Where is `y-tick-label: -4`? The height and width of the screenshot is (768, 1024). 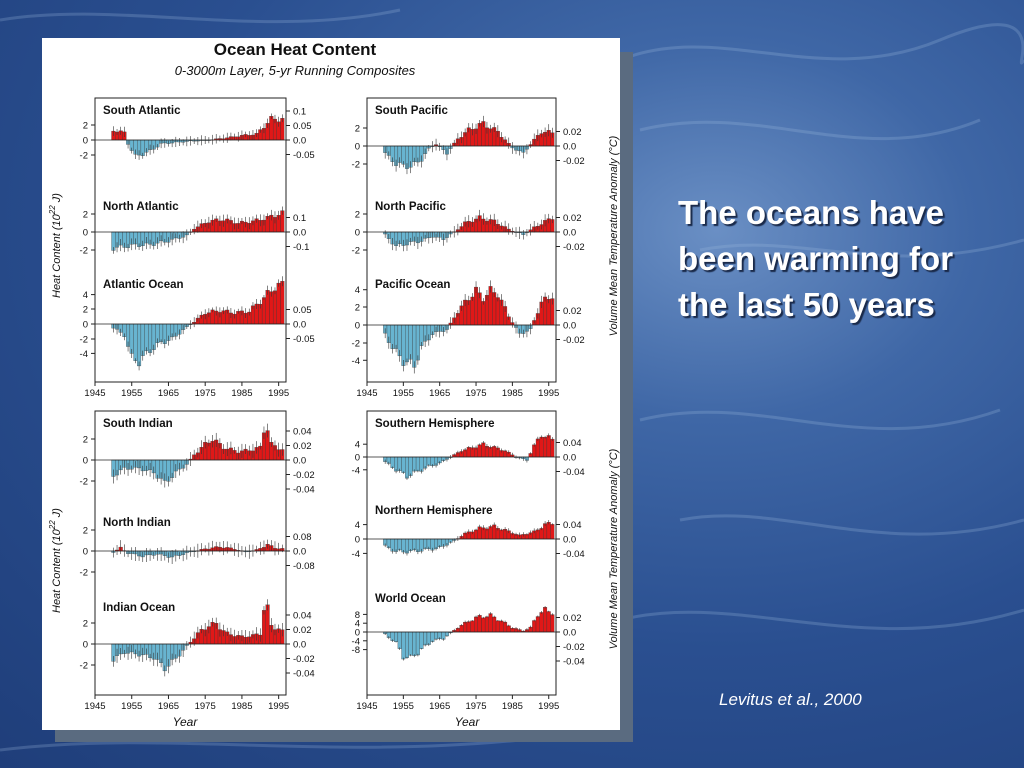
y-tick-label: -4 is located at coordinates (356, 641).